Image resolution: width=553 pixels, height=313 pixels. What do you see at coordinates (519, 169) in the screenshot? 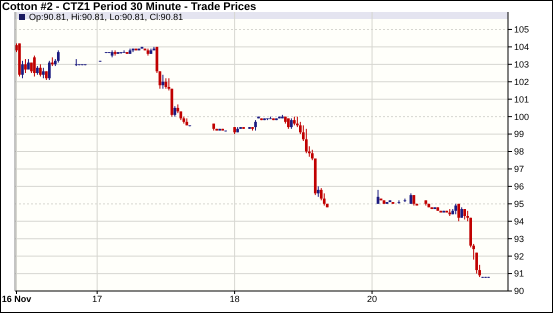
I see `y-tick-label: 97` at bounding box center [519, 169].